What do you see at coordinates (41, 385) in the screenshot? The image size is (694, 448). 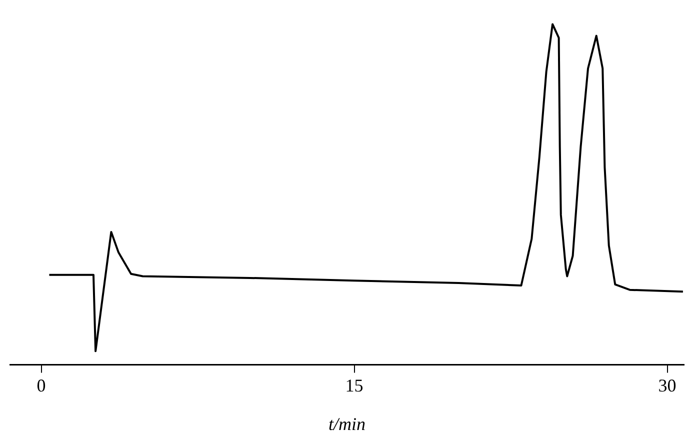 I see `x-tick-label: 0` at bounding box center [41, 385].